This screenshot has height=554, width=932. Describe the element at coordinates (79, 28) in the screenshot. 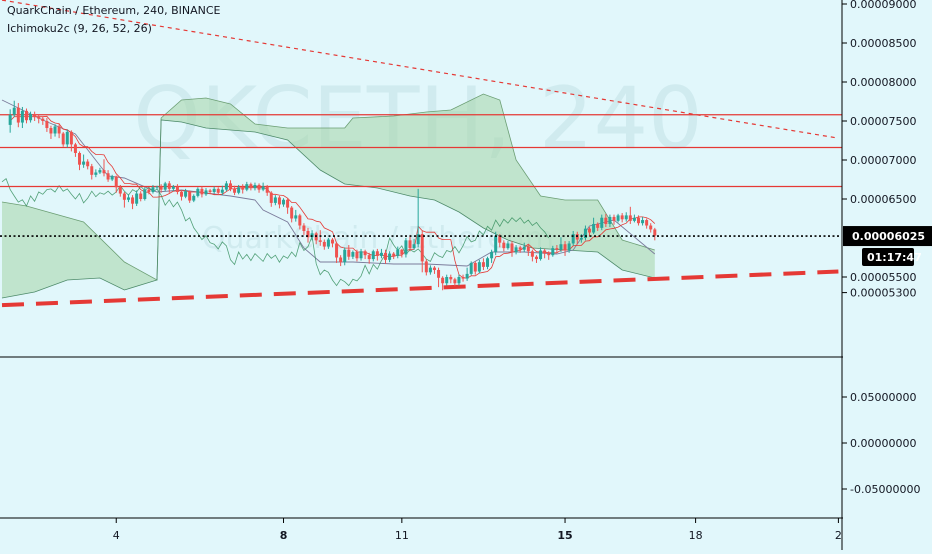

I see `indicator-legend: Ichimoku2c (9, 26, 52, 26)` at that location.